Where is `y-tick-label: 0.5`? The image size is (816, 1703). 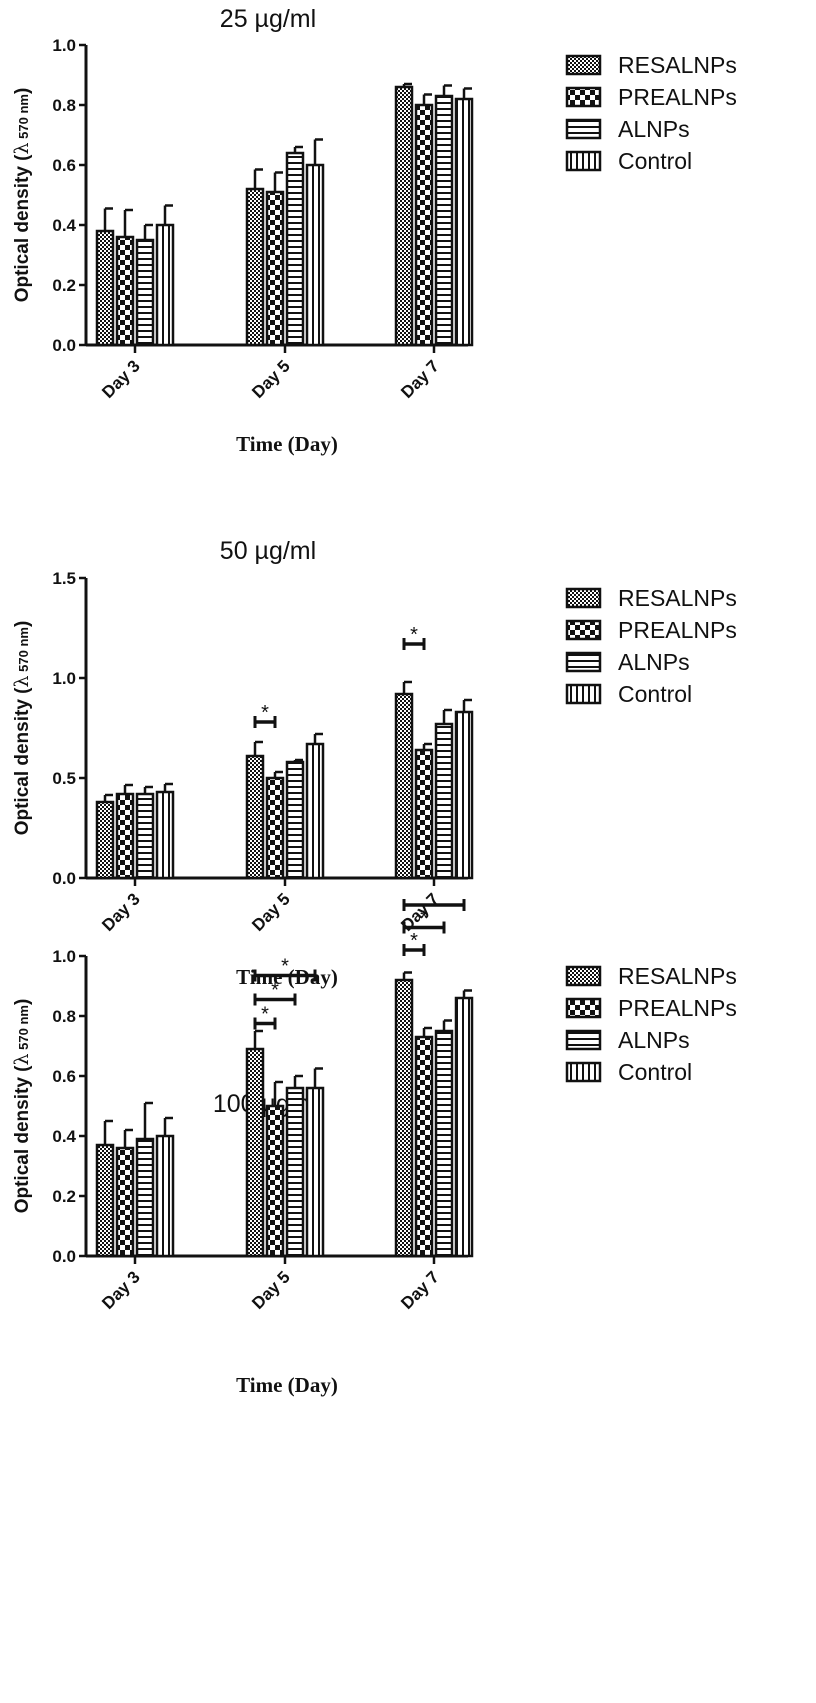 y-tick-label: 0.5 is located at coordinates (64, 778).